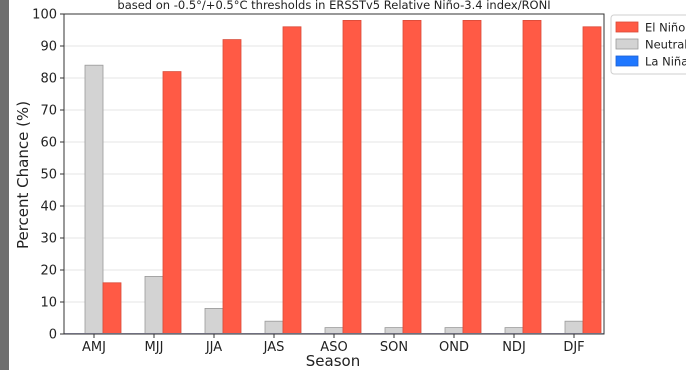 The image size is (686, 370). Describe the element at coordinates (514, 347) in the screenshot. I see `x-tick-label: NDJ` at that location.